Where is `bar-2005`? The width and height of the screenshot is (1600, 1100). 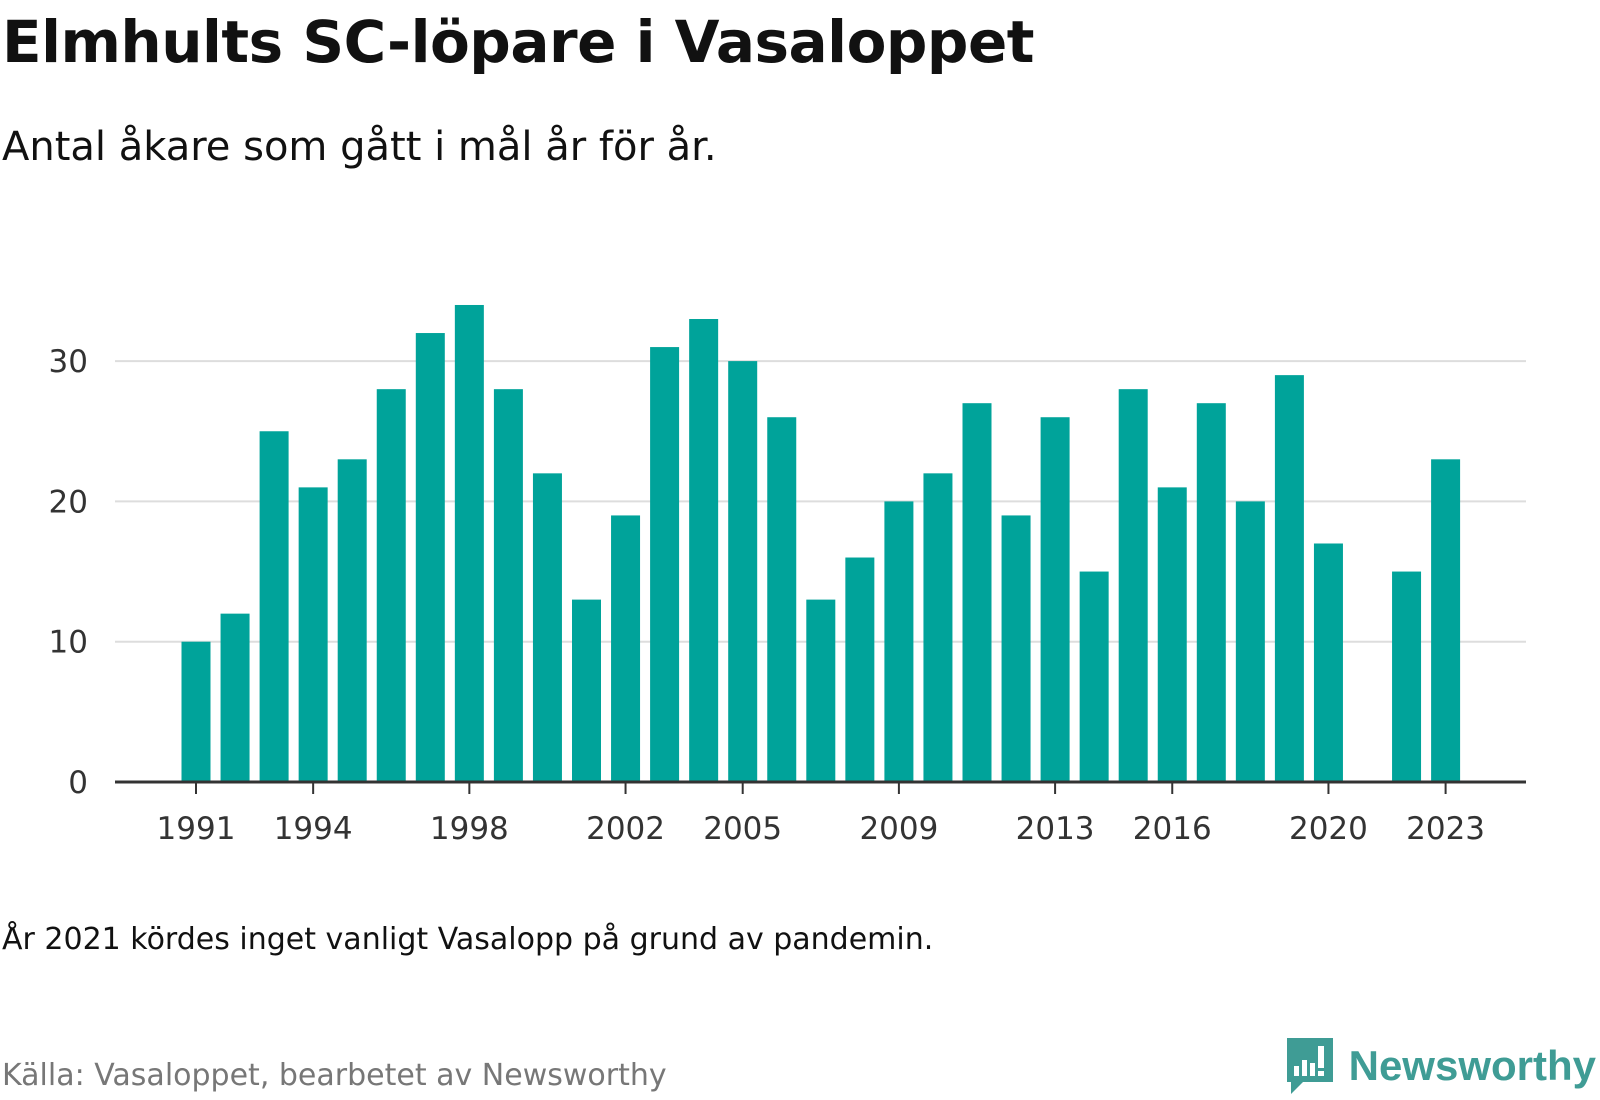 bar-2005 is located at coordinates (743, 571).